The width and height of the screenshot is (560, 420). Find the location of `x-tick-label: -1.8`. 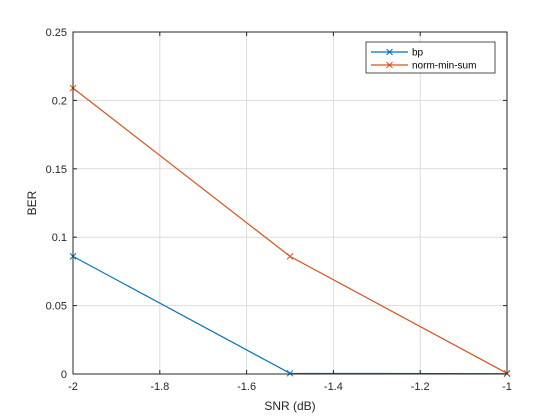

x-tick-label: -1.8 is located at coordinates (159, 387).